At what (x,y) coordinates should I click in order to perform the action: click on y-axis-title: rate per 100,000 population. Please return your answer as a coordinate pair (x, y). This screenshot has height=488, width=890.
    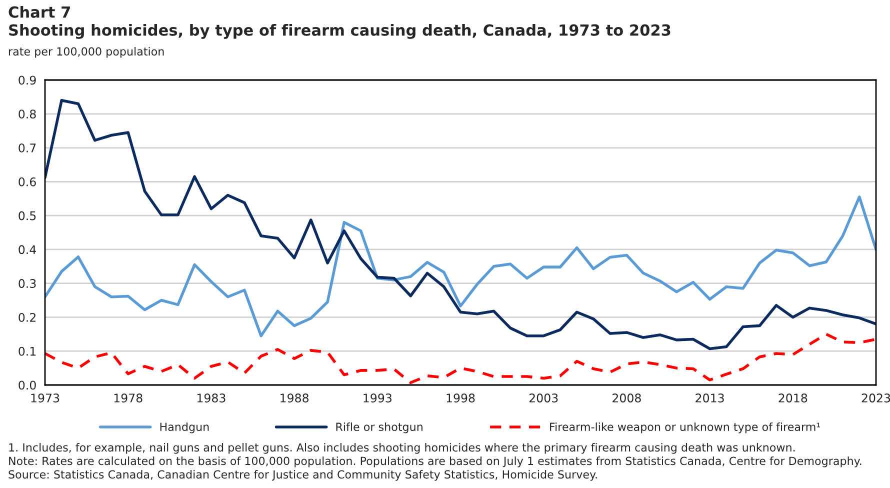
    Looking at the image, I should click on (86, 52).